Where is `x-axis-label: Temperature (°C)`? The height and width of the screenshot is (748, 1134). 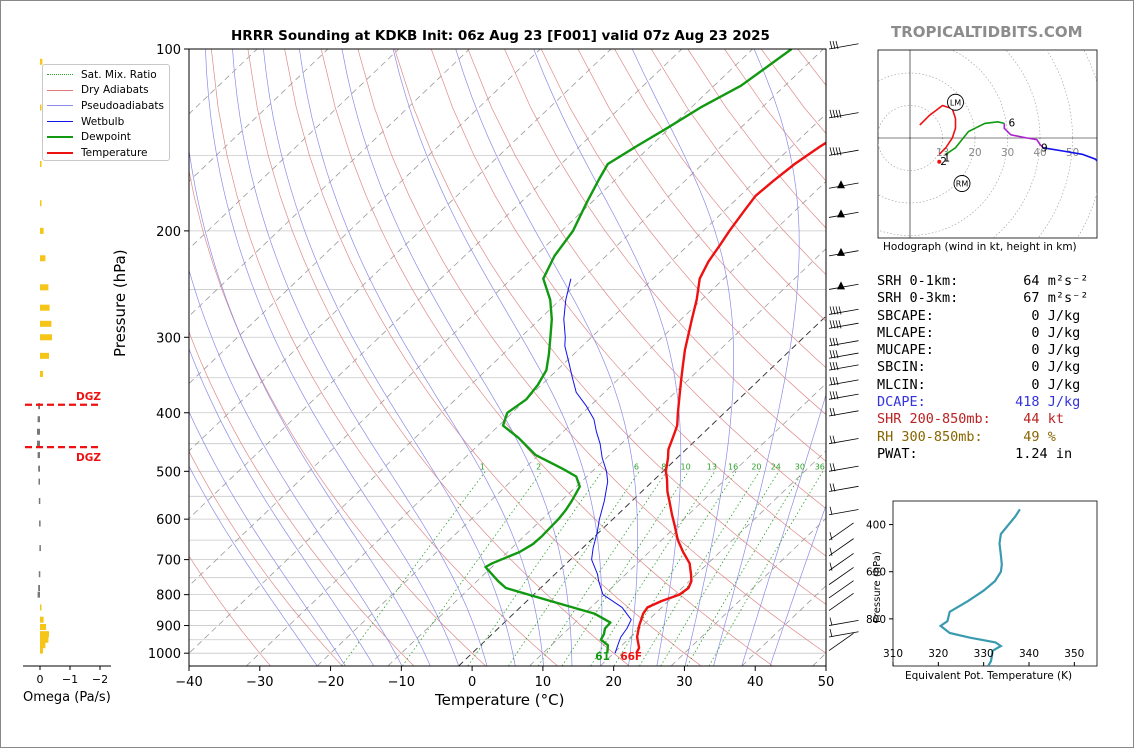
x-axis-label: Temperature (°C) is located at coordinates (500, 700).